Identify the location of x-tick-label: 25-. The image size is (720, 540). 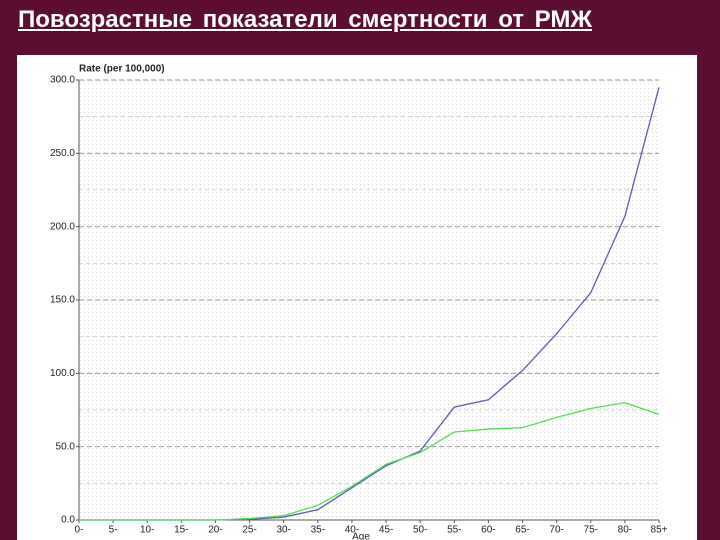
(249, 530).